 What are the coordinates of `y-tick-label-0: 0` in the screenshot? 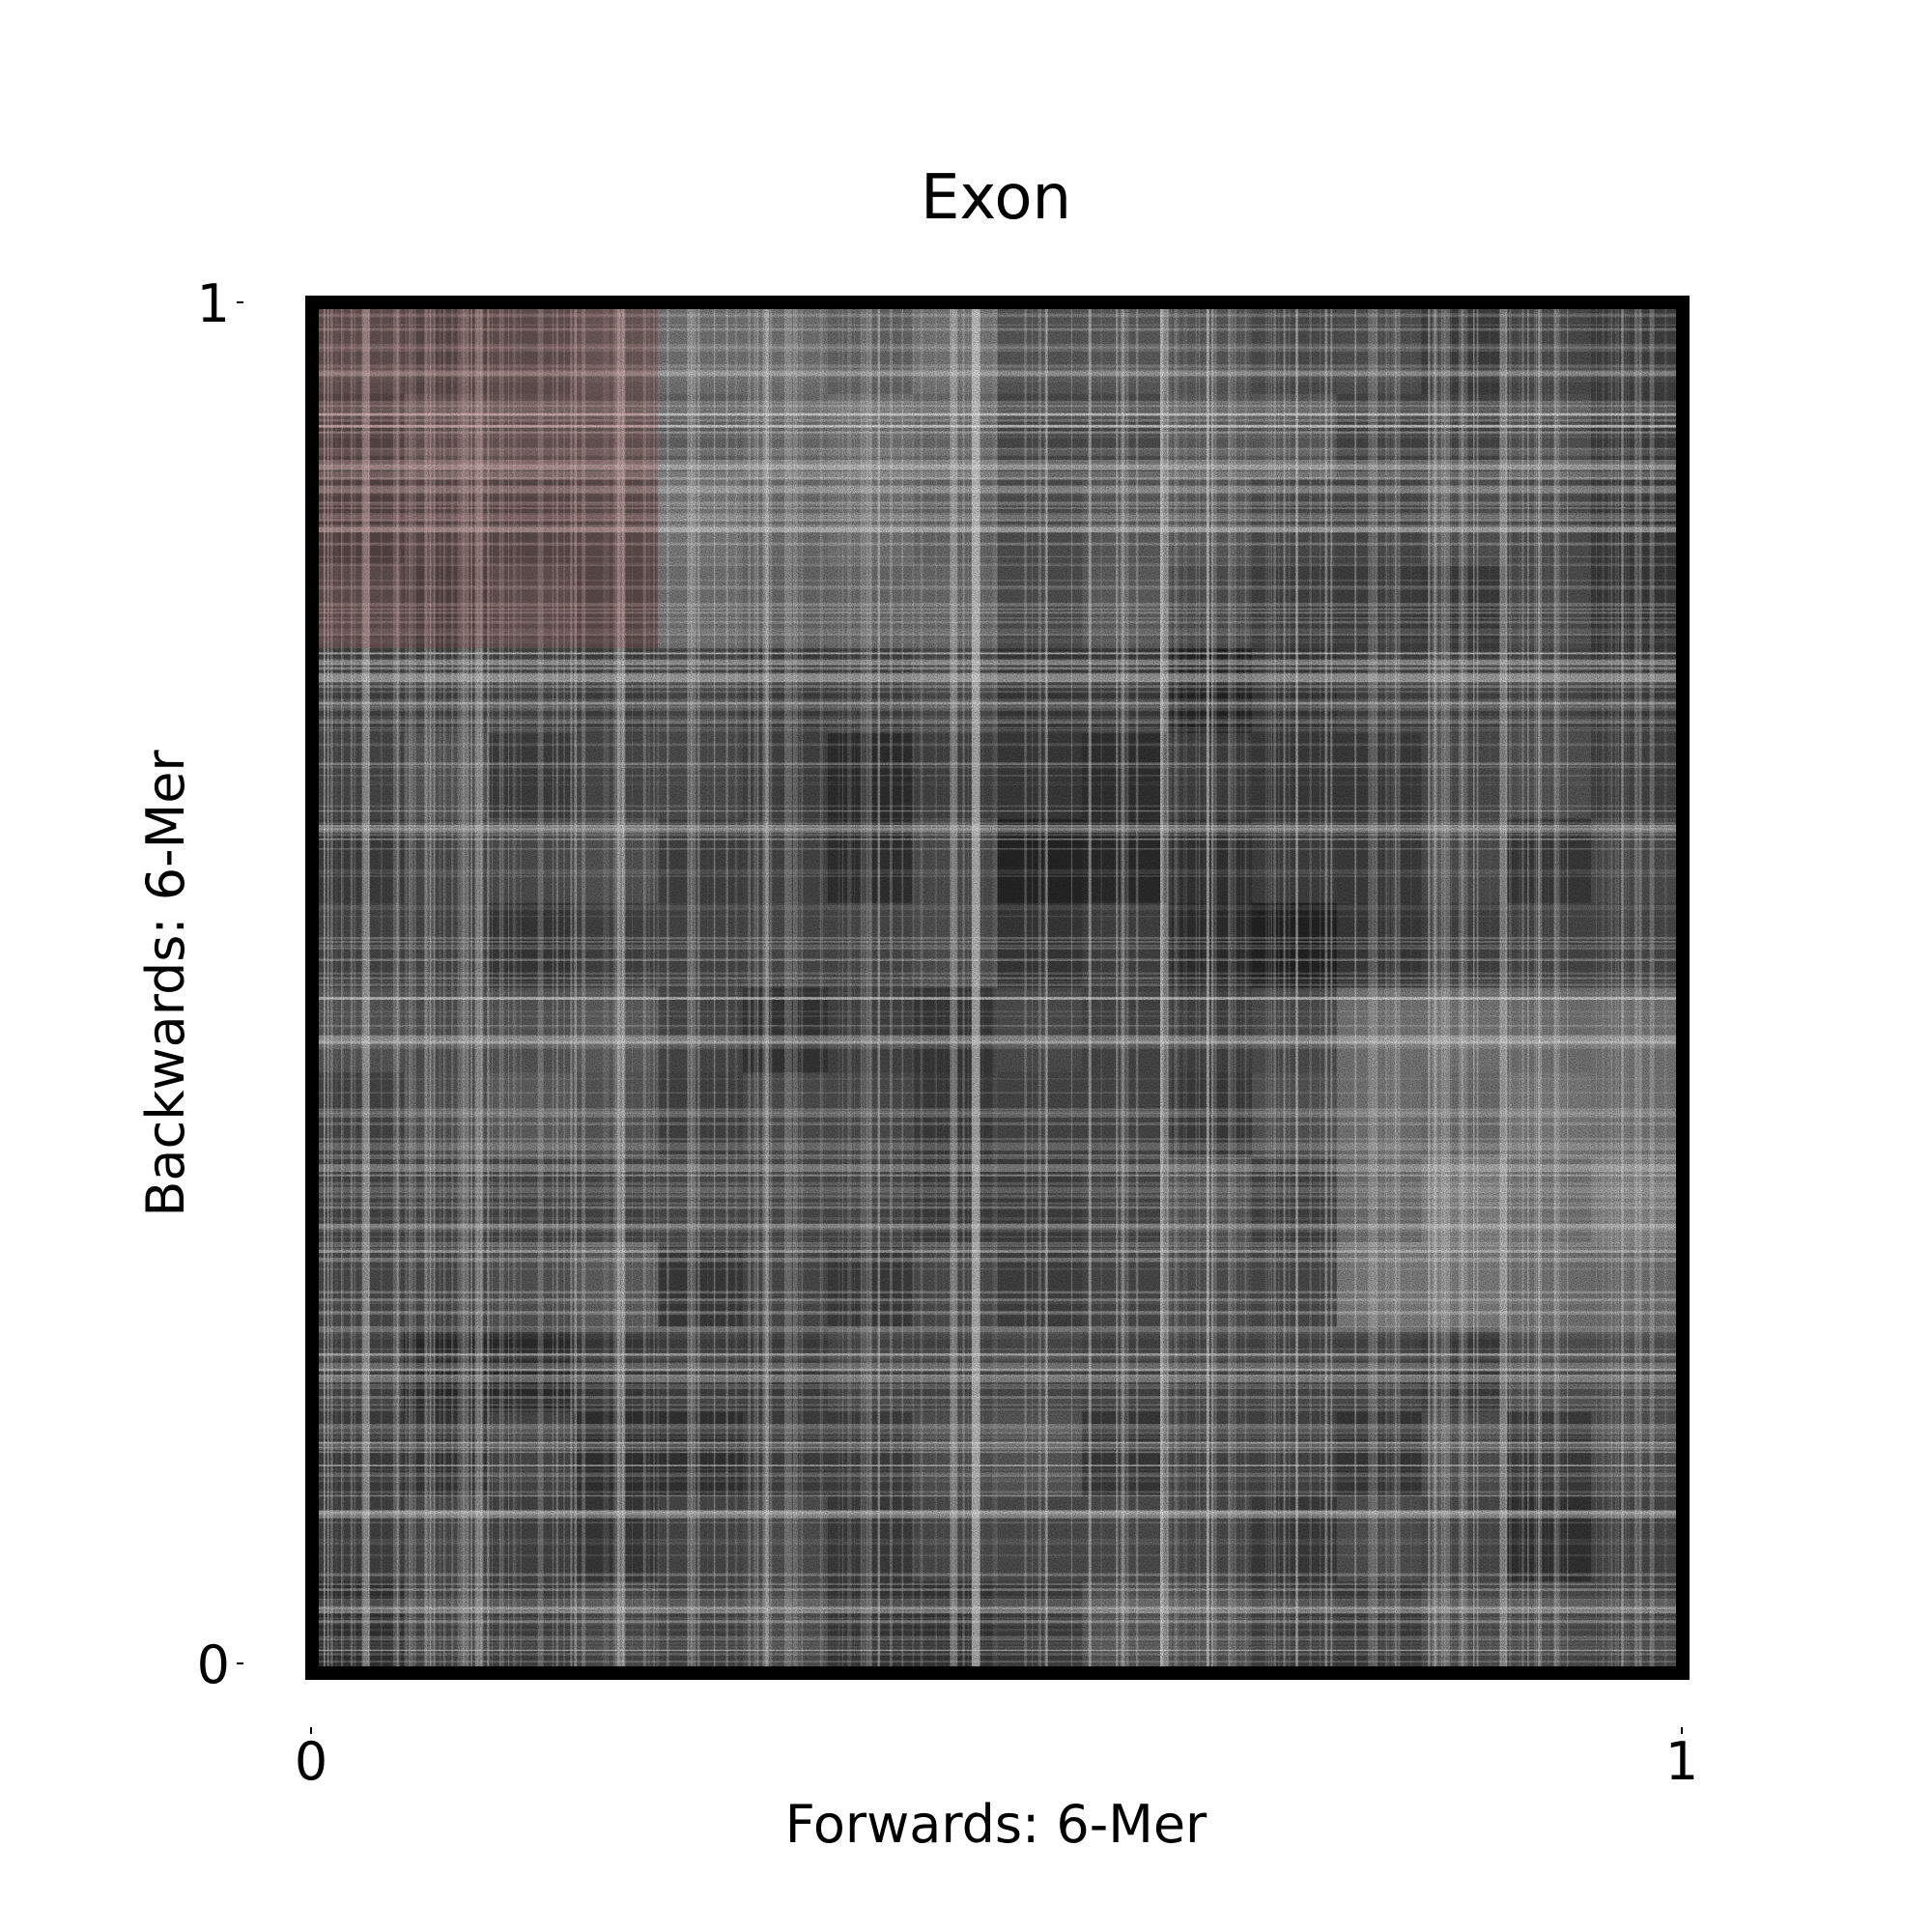 It's located at (213, 1664).